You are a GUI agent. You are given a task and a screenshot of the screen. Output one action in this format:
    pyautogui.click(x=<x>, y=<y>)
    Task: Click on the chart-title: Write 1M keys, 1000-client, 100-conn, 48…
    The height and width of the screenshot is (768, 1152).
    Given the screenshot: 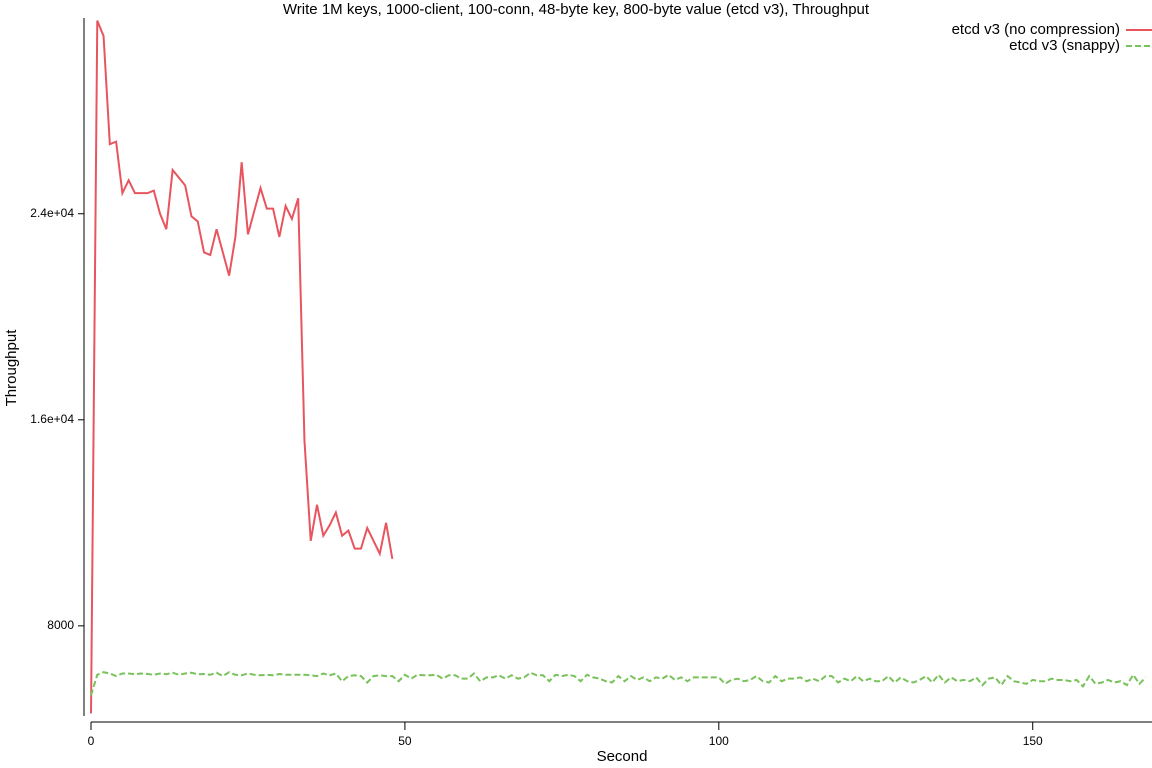 What is the action you would take?
    pyautogui.click(x=576, y=9)
    